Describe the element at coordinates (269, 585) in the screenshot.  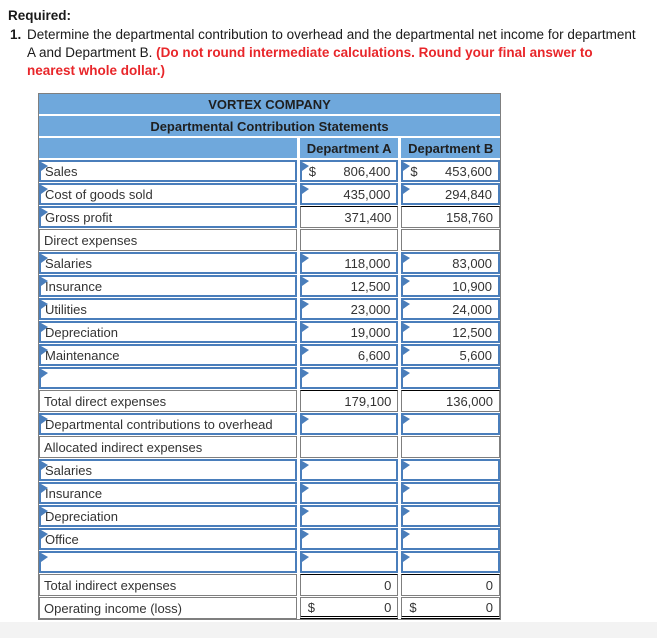
I see `table-row: Total indirect expenses 0 0` at that location.